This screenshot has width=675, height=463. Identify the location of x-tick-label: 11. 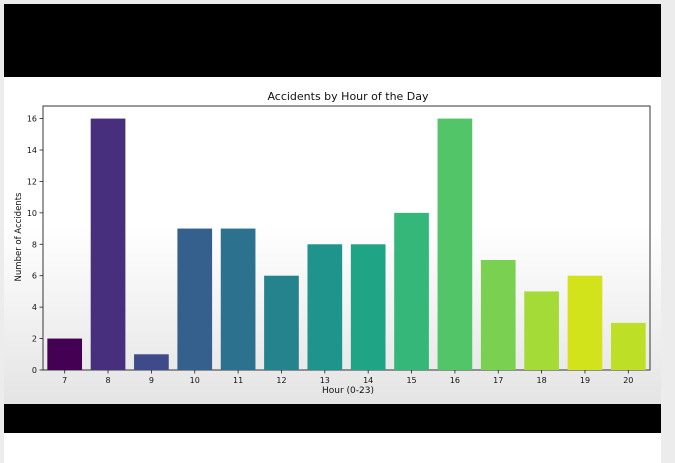
(238, 380).